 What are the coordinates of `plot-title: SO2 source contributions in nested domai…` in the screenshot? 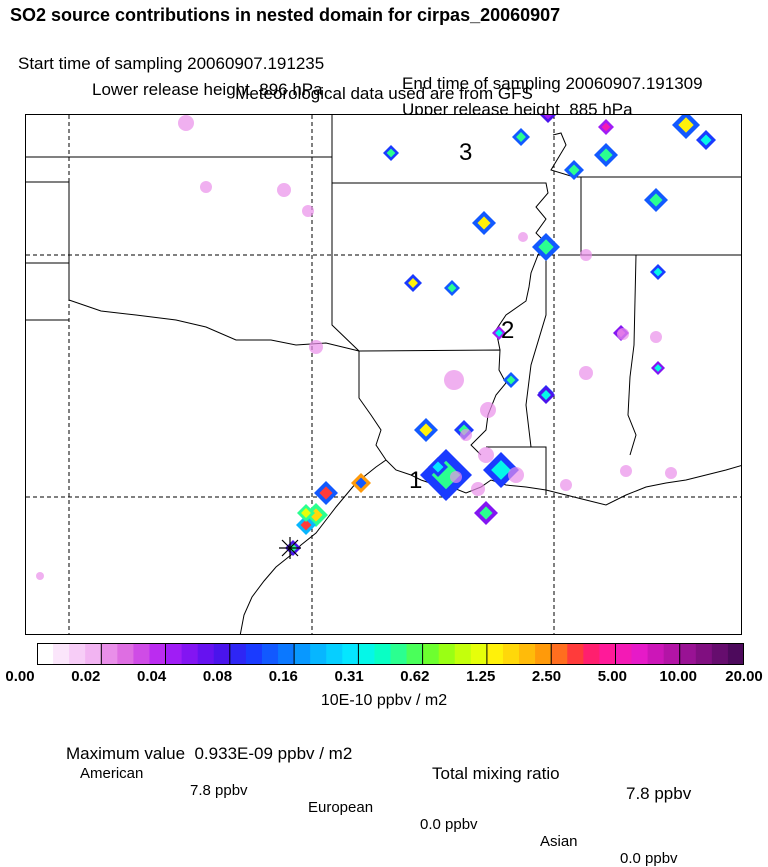 It's located at (285, 15).